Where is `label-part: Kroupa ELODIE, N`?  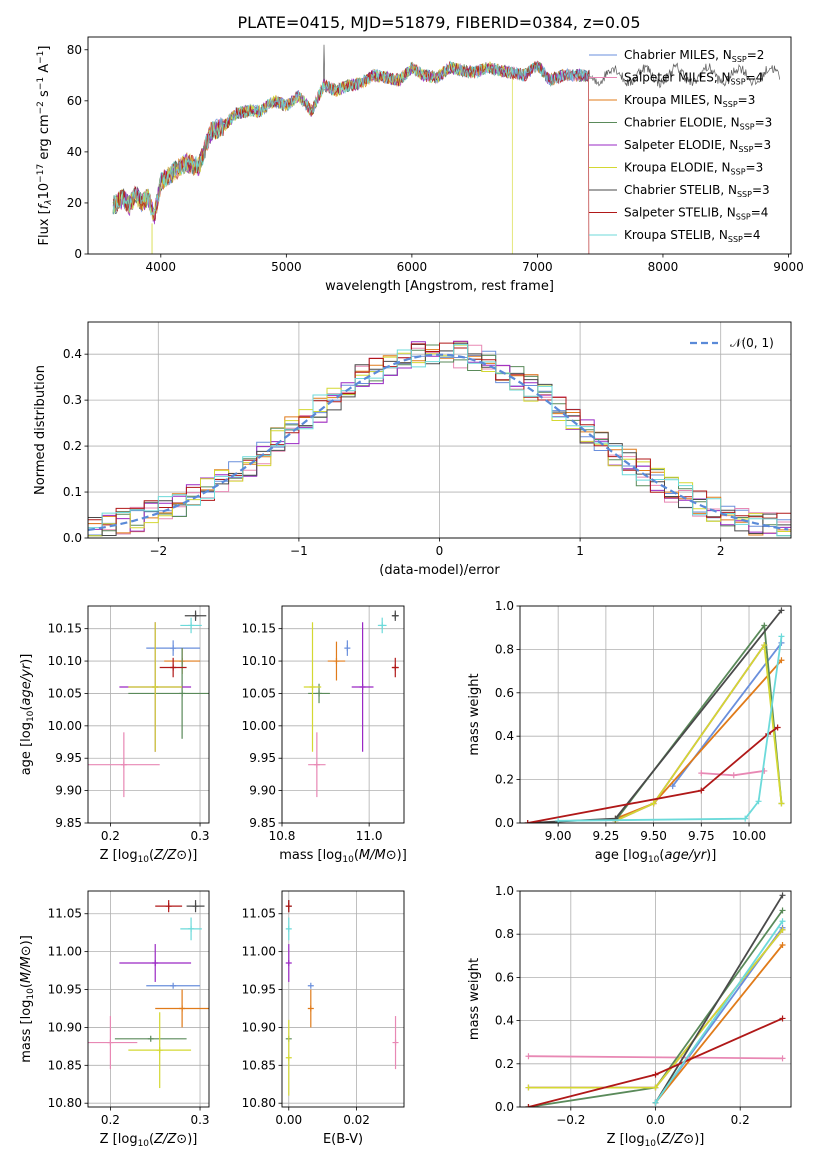
label-part: Kroupa ELODIE, N is located at coordinates (677, 168).